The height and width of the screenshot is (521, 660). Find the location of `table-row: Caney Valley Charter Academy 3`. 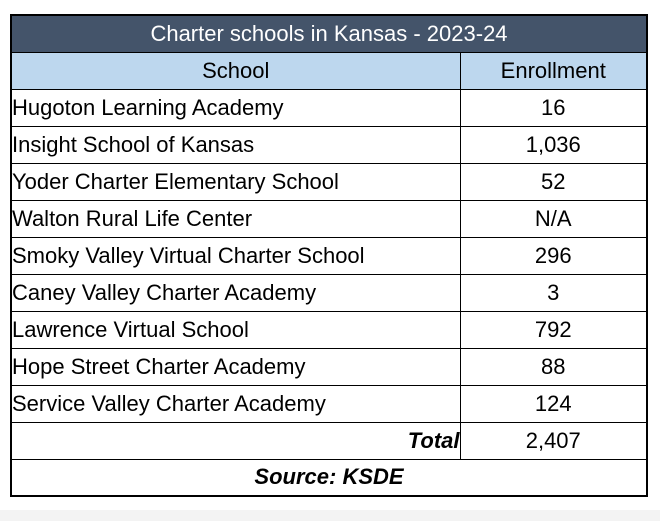

table-row: Caney Valley Charter Academy 3 is located at coordinates (329, 292).